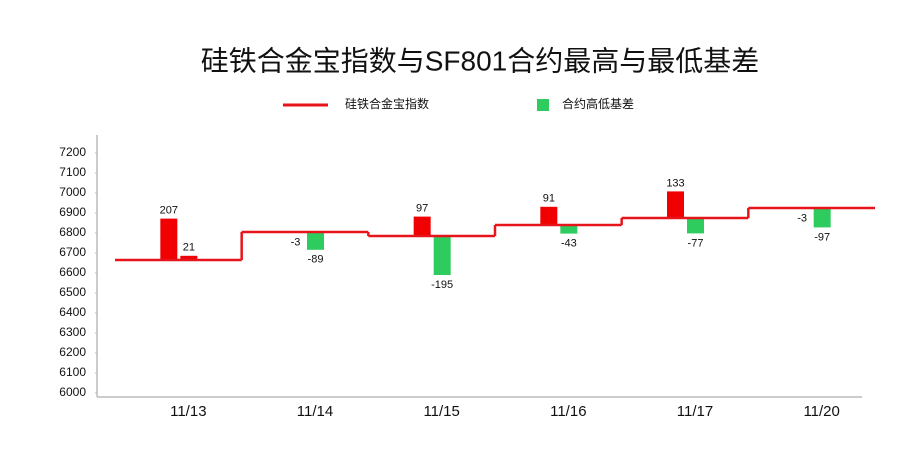  What do you see at coordinates (72, 152) in the screenshot?
I see `y-tick-label: 7200` at bounding box center [72, 152].